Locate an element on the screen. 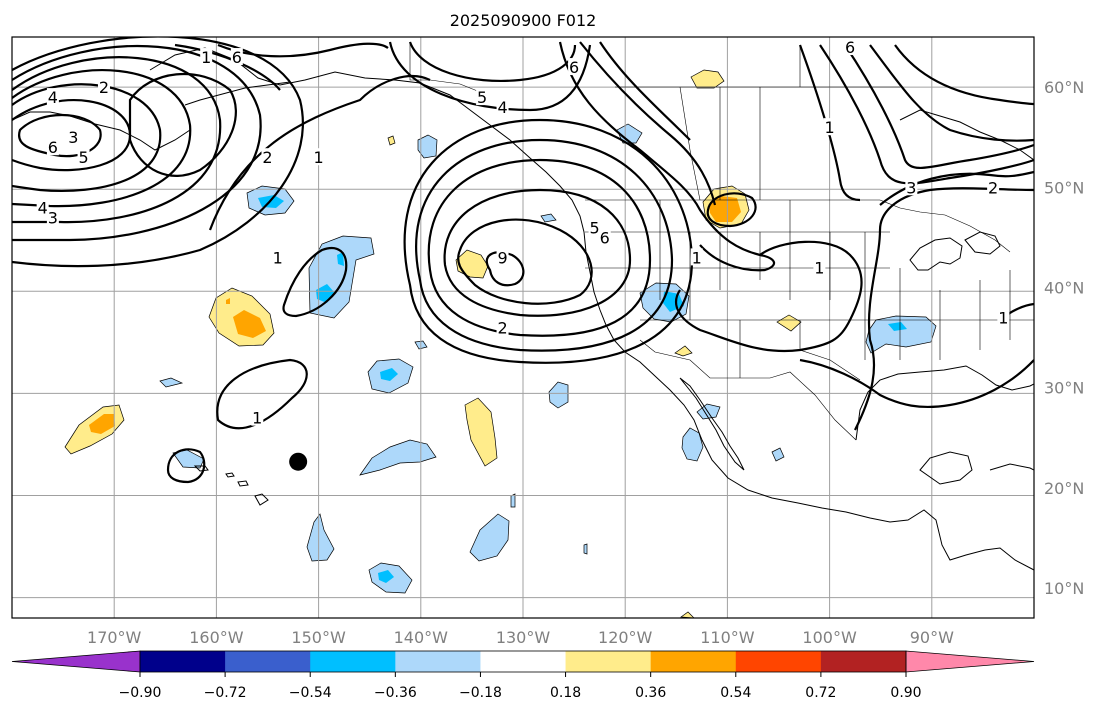 The height and width of the screenshot is (712, 1105). lat-tick-label: 20°N is located at coordinates (1064, 488).